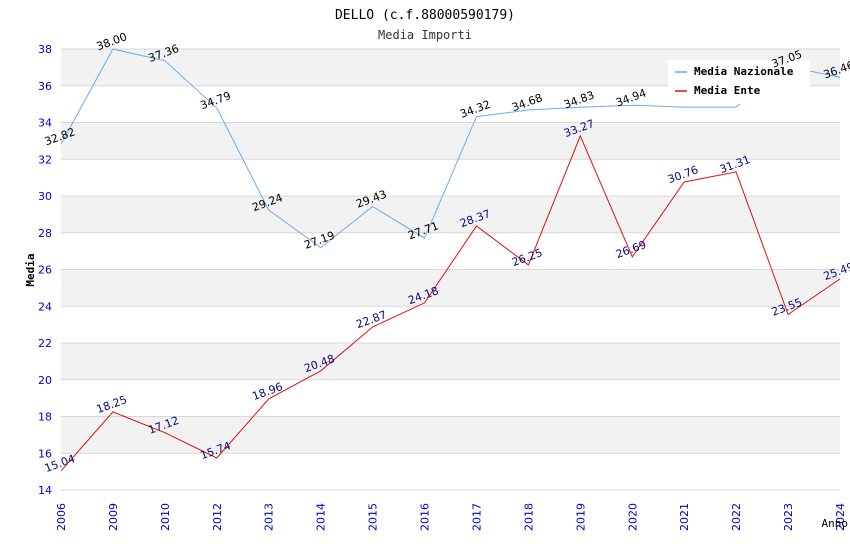 The height and width of the screenshot is (550, 850). I want to click on y-tick-label: 20, so click(45, 380).